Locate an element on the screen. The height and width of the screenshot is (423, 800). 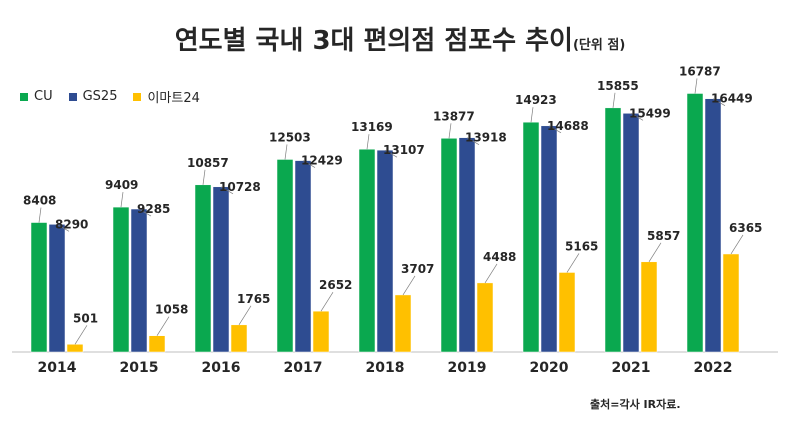
data-label-이마트24-2021: 5857 is located at coordinates (663, 236).